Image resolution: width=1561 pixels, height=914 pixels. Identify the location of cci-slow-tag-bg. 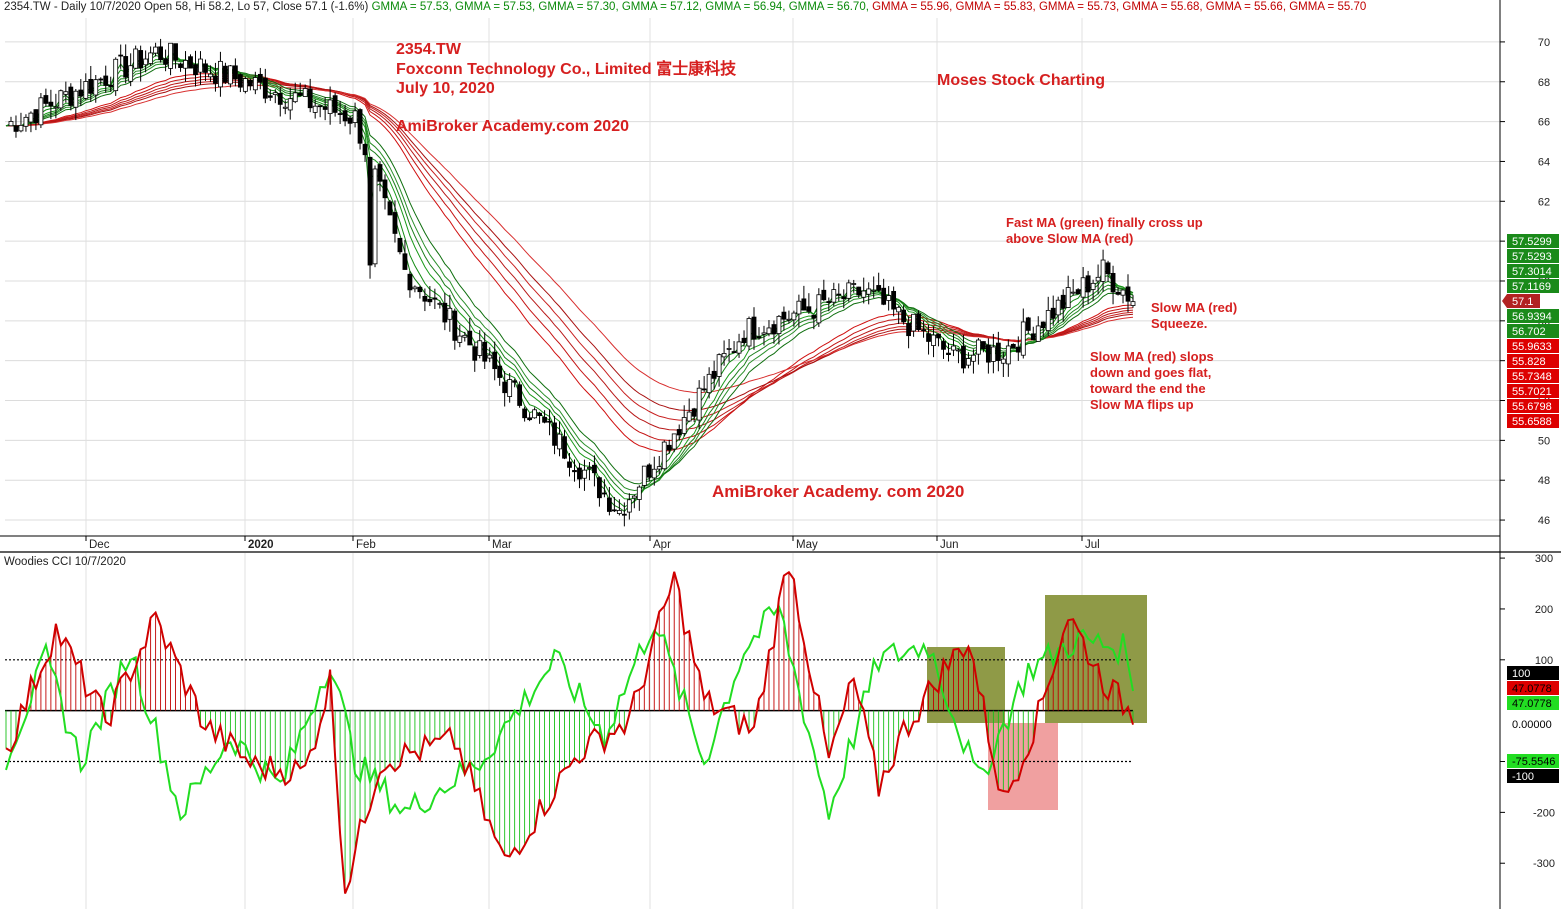
(1533, 688).